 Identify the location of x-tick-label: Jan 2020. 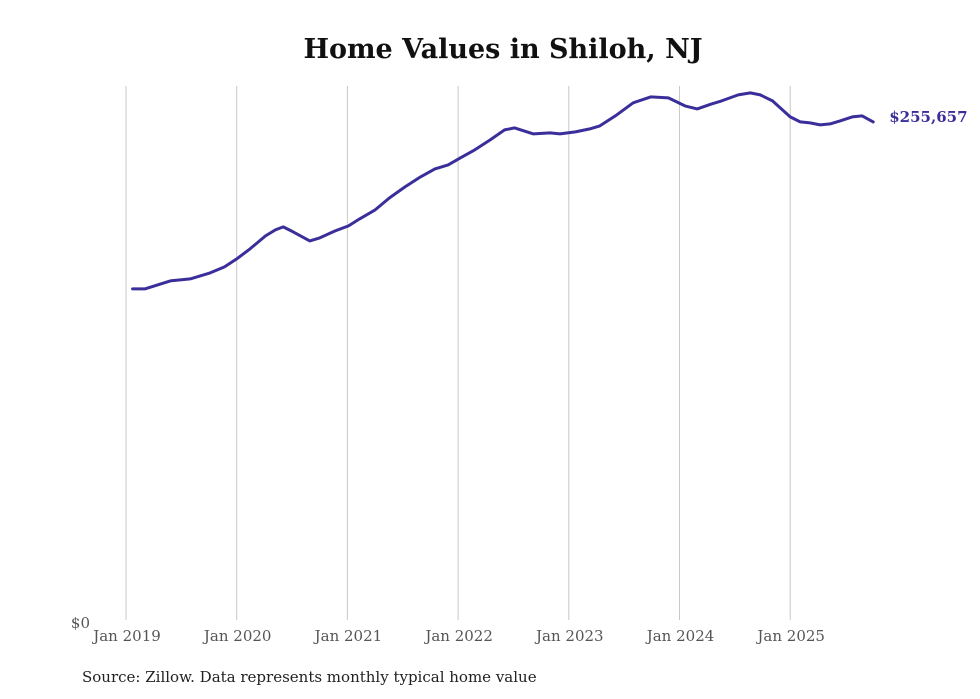
(237, 636).